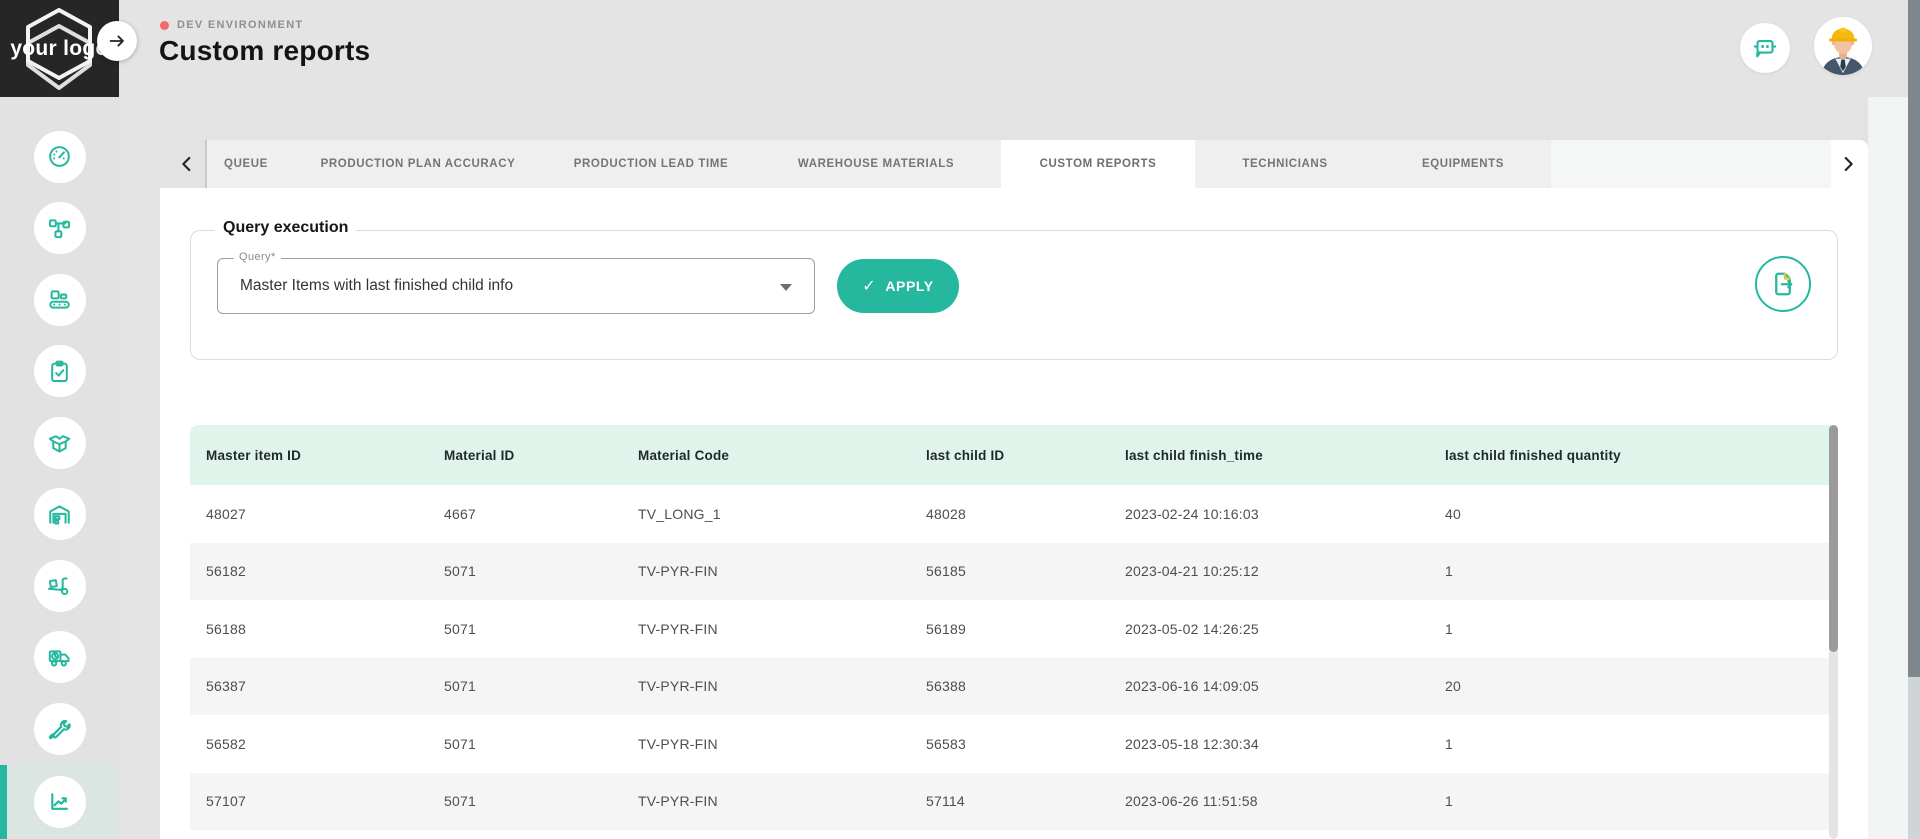 The height and width of the screenshot is (839, 1920). I want to click on sidebar-item-workflow, so click(59, 229).